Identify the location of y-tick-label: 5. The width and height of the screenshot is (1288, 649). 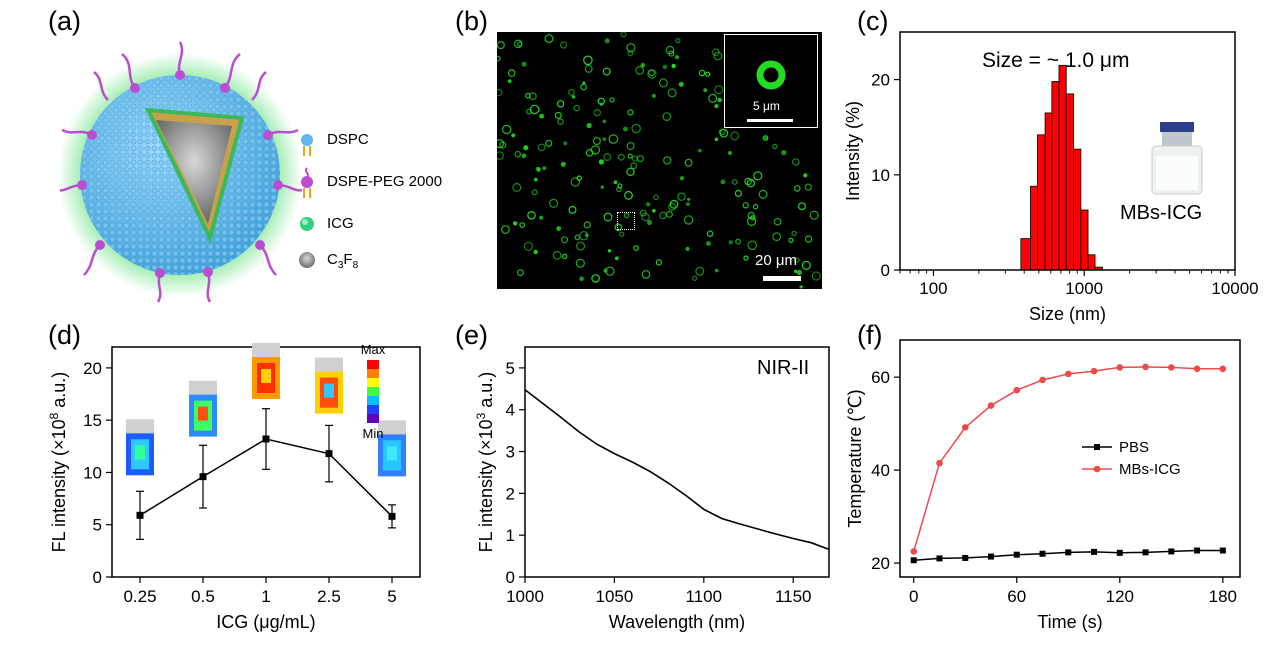
(97, 525).